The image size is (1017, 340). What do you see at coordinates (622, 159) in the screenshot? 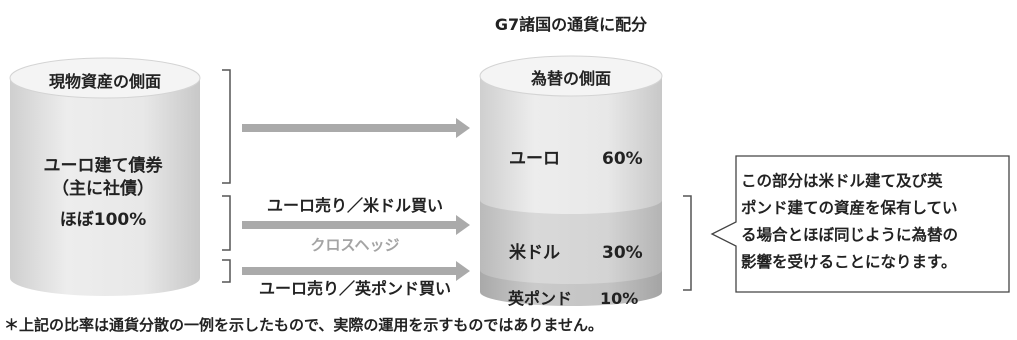
I see `segment-euro-percent: 60%` at bounding box center [622, 159].